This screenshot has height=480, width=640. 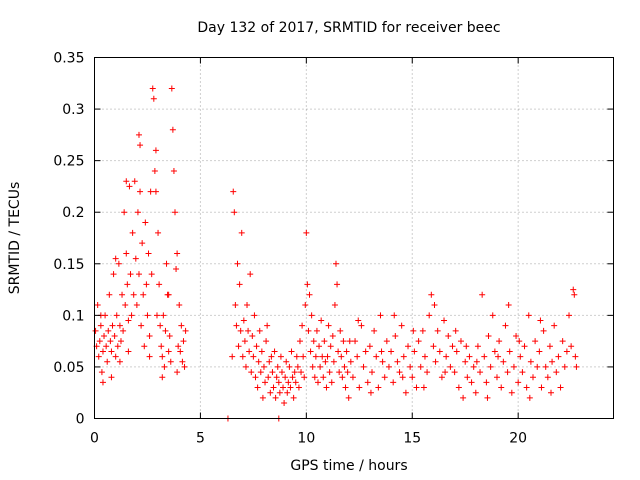 I want to click on y-tick-label: 0.05, so click(x=68, y=368).